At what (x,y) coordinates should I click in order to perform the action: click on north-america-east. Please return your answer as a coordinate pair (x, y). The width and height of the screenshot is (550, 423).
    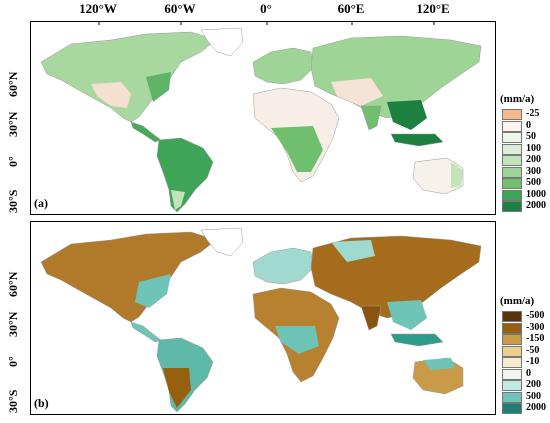
    Looking at the image, I should click on (153, 291).